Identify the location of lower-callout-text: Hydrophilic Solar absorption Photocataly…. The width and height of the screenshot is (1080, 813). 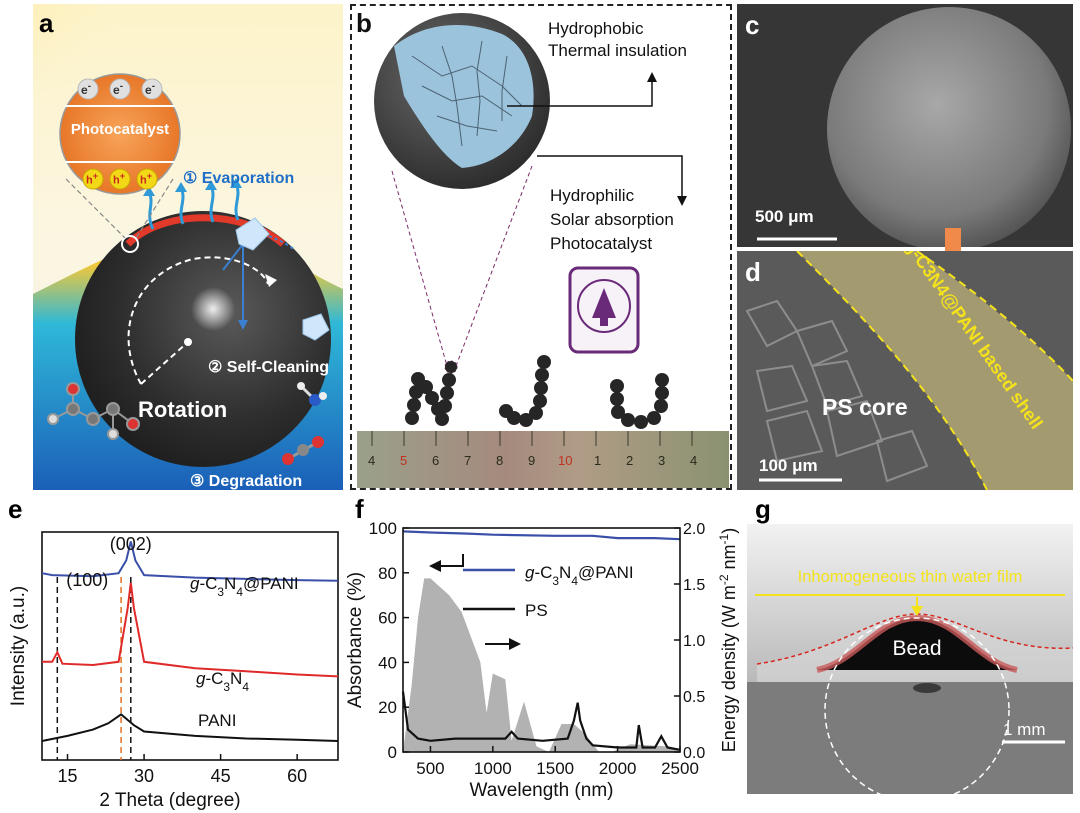
(612, 220).